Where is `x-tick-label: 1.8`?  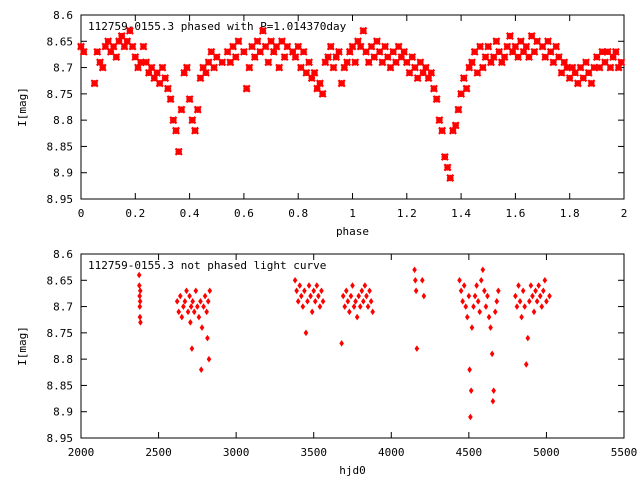
x-tick-label: 1.8 is located at coordinates (570, 213).